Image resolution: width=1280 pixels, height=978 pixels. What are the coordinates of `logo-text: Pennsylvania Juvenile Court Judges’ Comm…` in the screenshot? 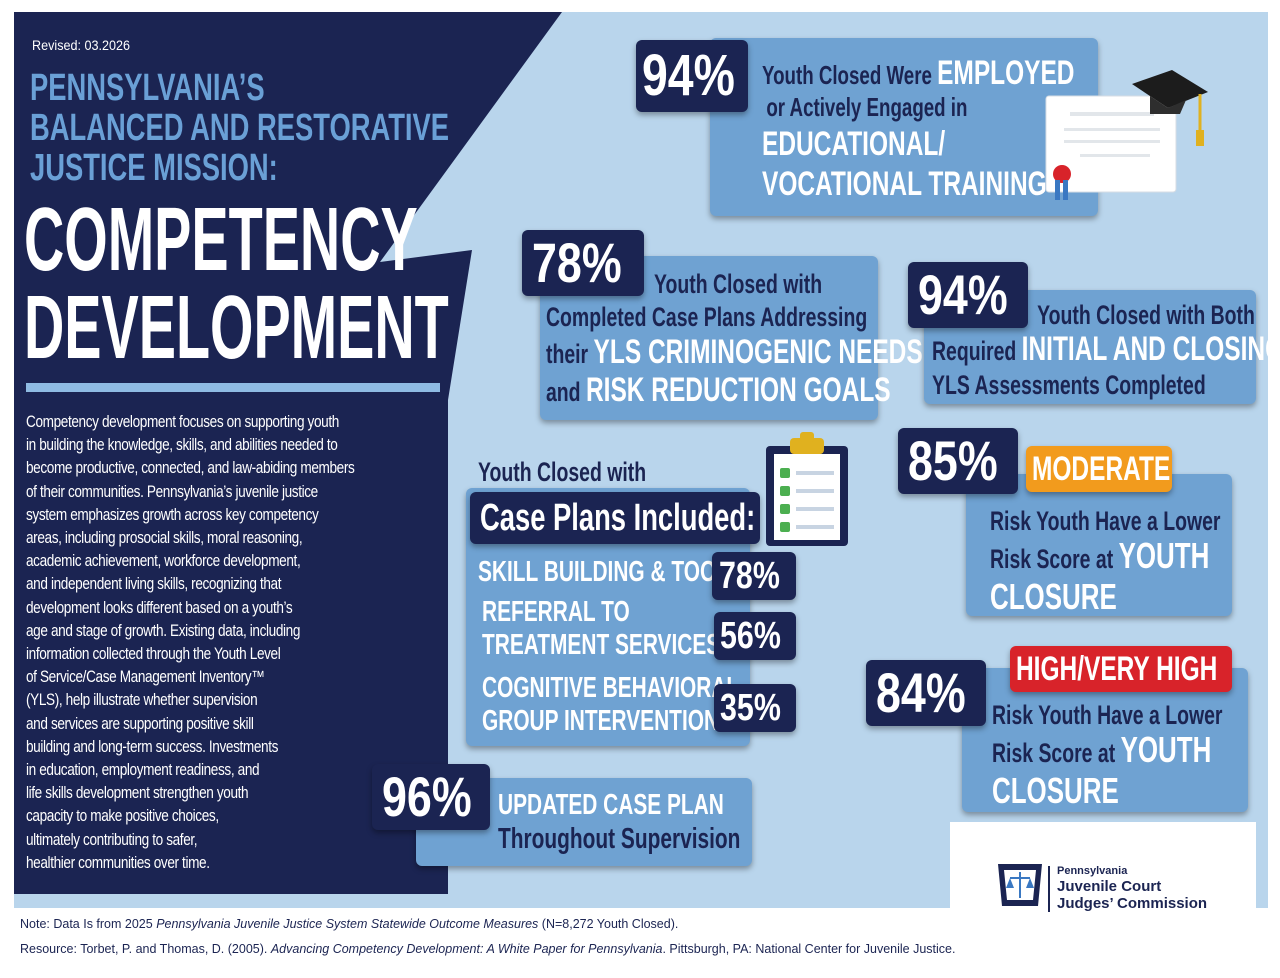 It's located at (1132, 888).